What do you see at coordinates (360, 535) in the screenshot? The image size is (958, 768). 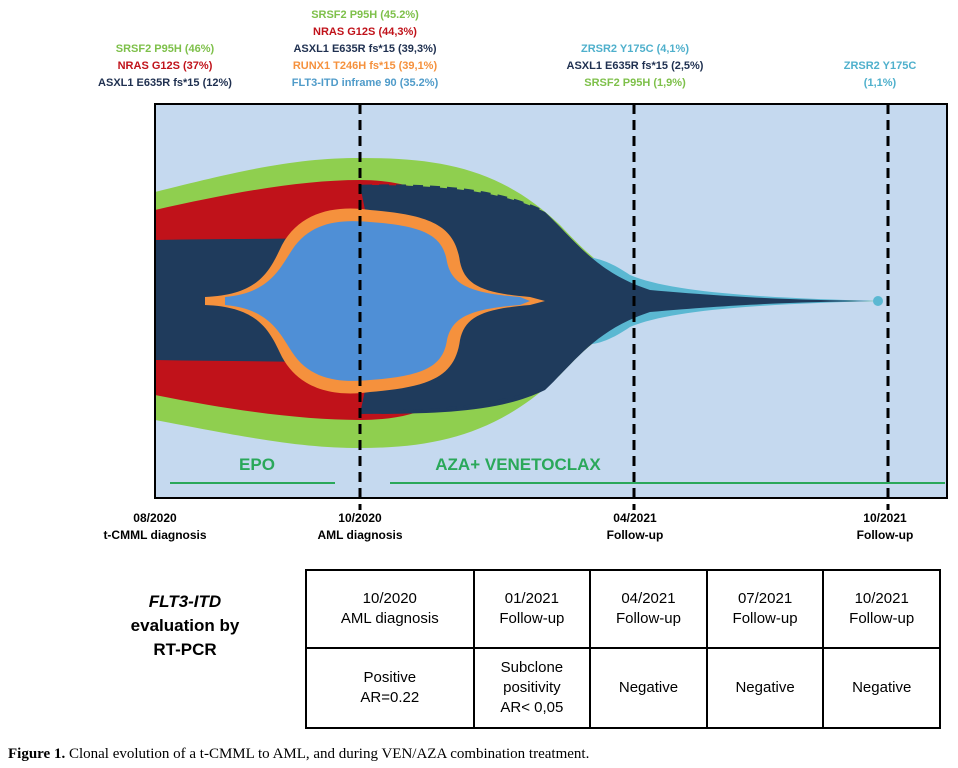 I see `timepoint-event: AML diagnosis` at bounding box center [360, 535].